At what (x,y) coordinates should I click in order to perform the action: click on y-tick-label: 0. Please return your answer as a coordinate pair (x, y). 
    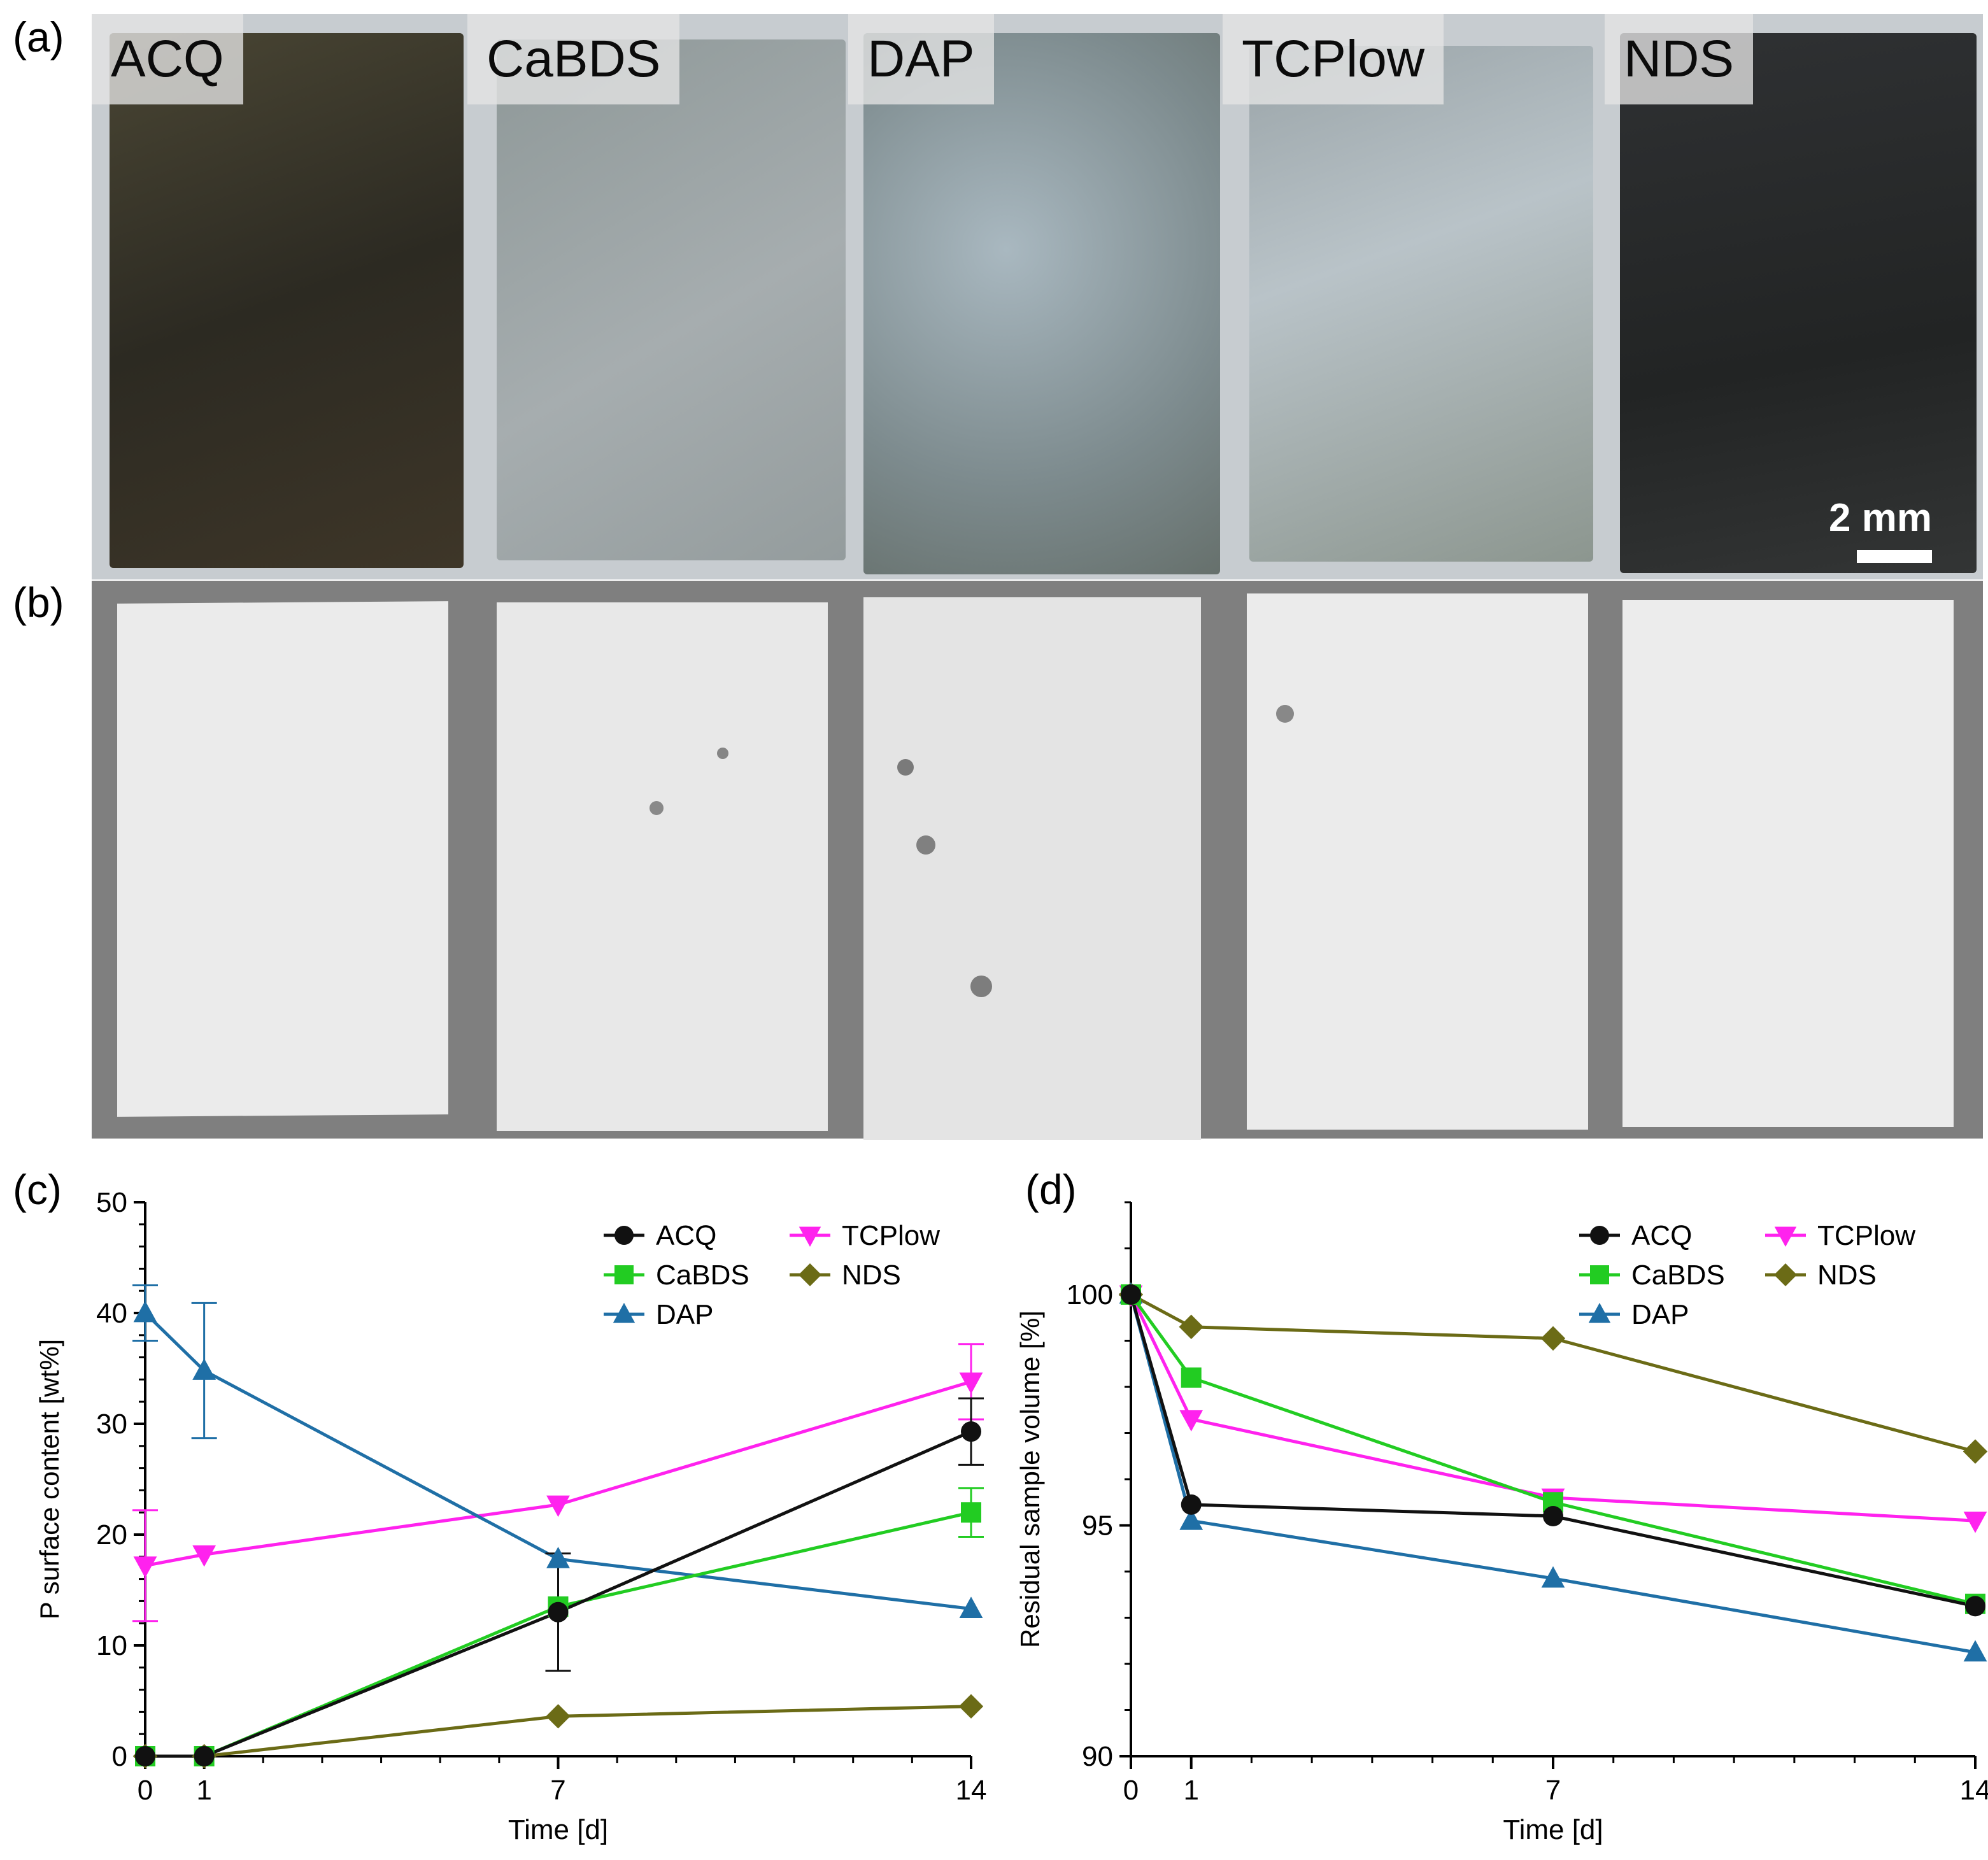
    Looking at the image, I should click on (119, 1756).